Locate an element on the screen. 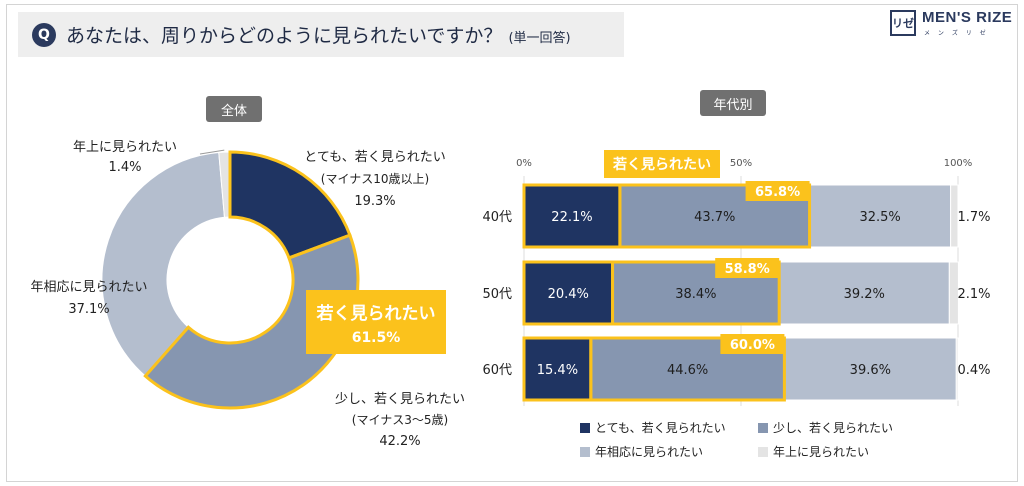  brand-logo: リゼ MEN'S RIZE メ ン ズ リ ゼ is located at coordinates (952, 25).